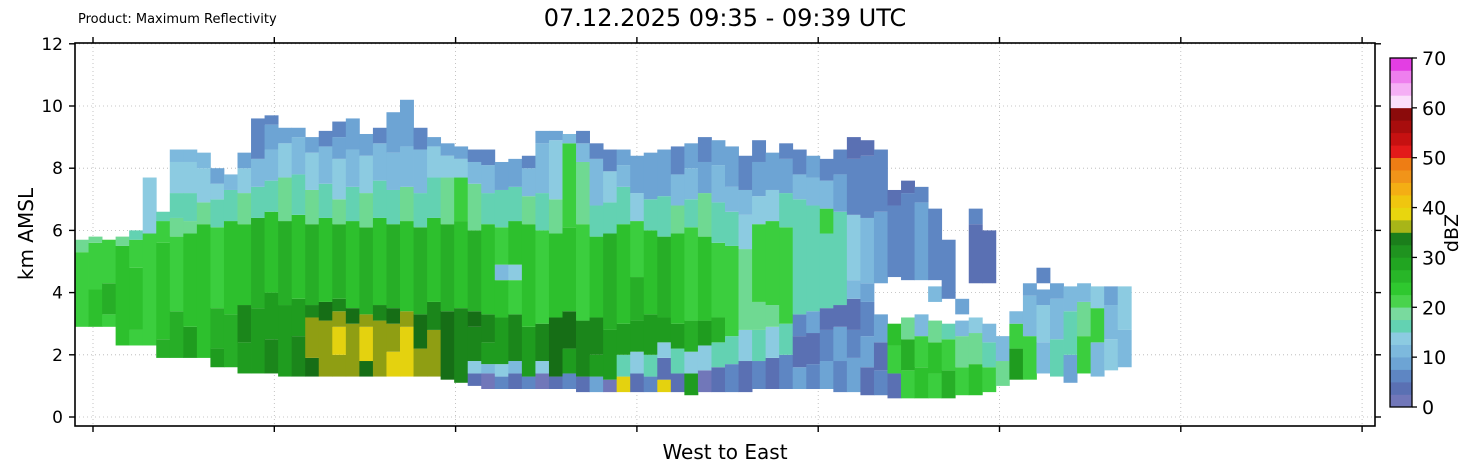 The height and width of the screenshot is (470, 1482). I want to click on y-tick-labels: 0 2 4 6 8 10 12, so click(52, 231).